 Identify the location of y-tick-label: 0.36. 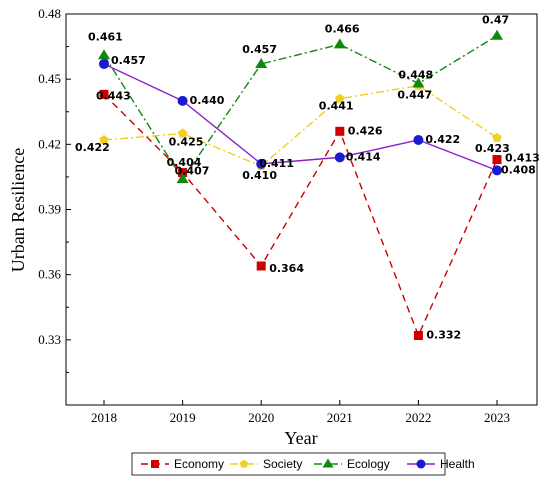
(49, 274).